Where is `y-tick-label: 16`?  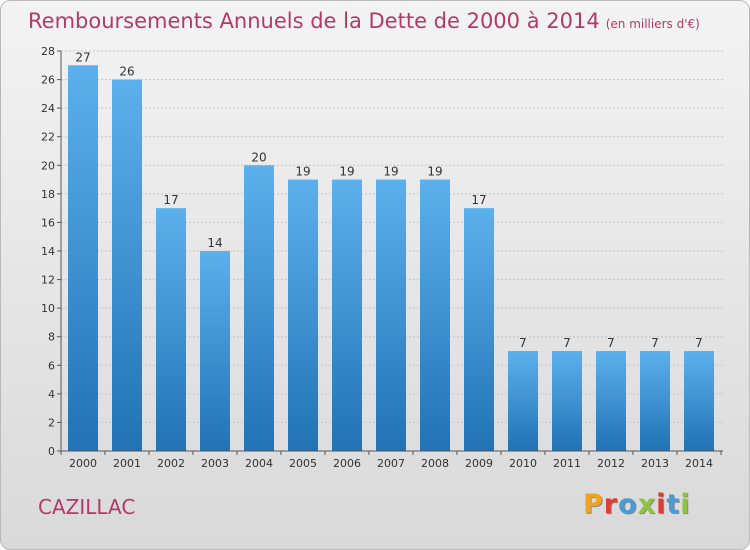 y-tick-label: 16 is located at coordinates (48, 222).